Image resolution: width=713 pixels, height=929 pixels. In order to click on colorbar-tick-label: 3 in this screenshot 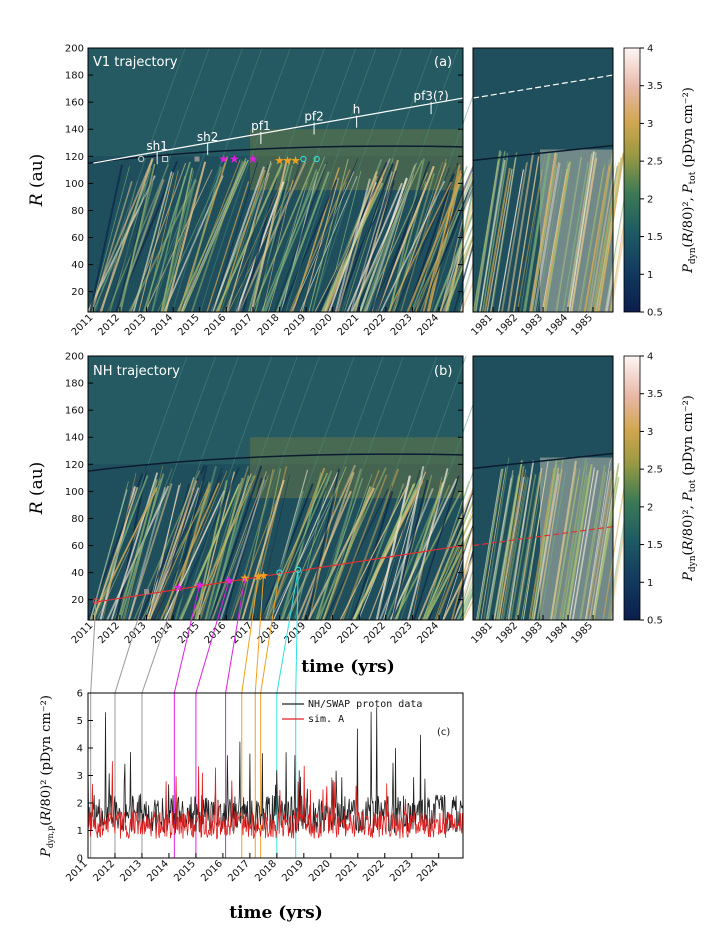, I will do `click(650, 124)`.